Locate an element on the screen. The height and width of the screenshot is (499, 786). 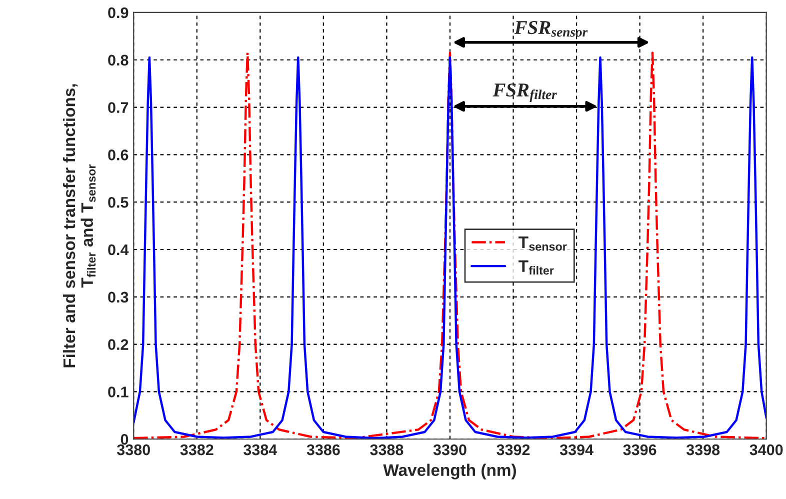
y-tick-label: 0.5 is located at coordinates (118, 202).